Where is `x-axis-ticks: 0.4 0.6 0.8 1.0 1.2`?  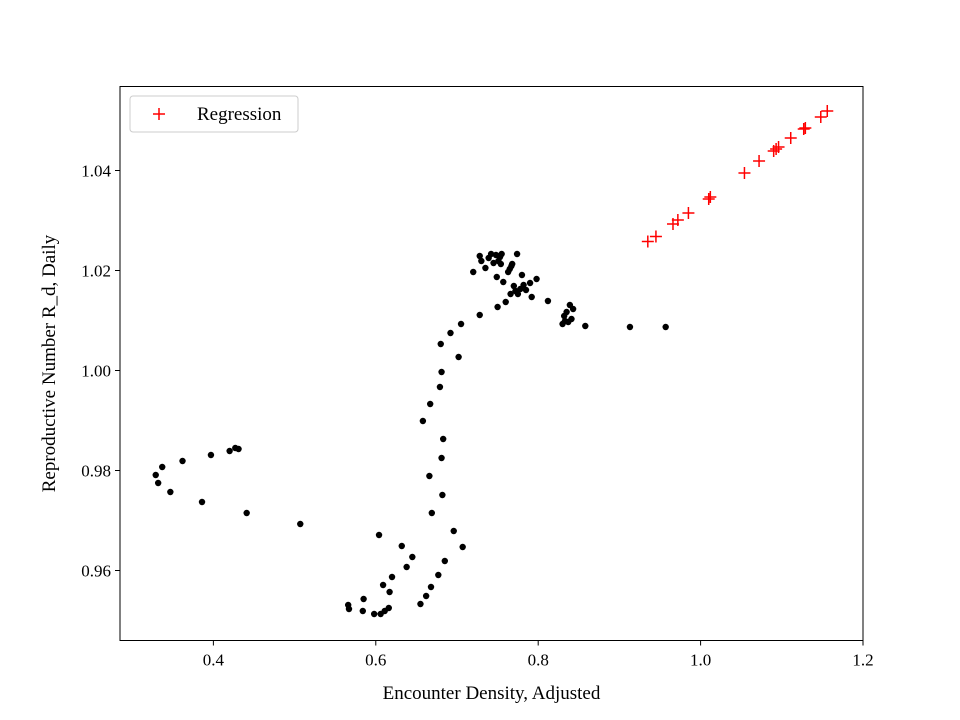 x-axis-ticks: 0.4 0.6 0.8 1.0 1.2 is located at coordinates (538, 655).